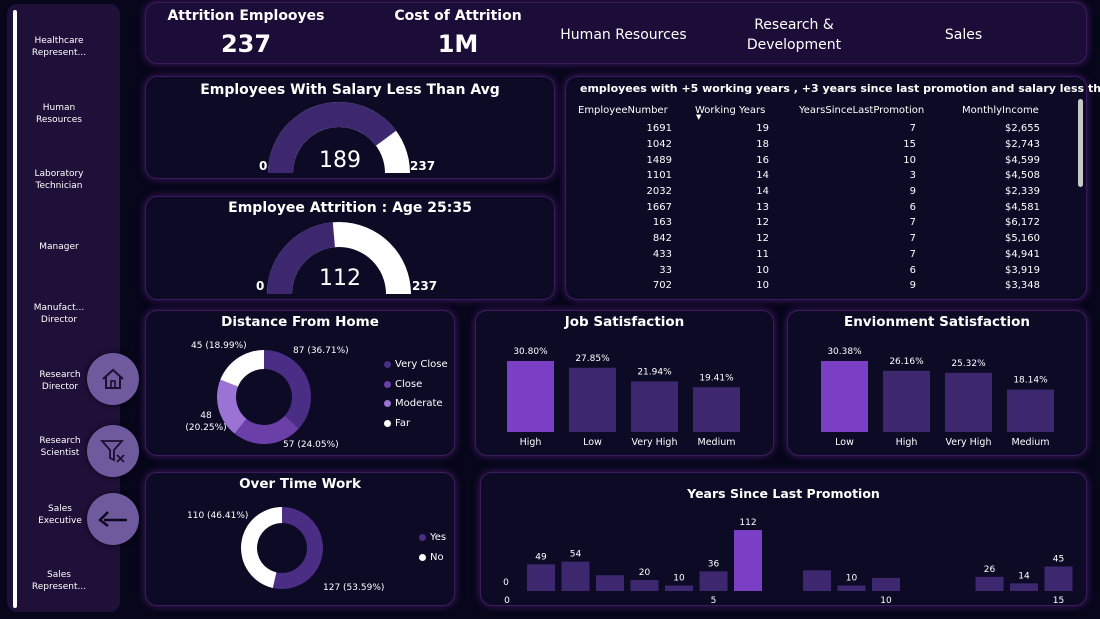  What do you see at coordinates (438, 538) in the screenshot?
I see `legend-label: Yes` at bounding box center [438, 538].